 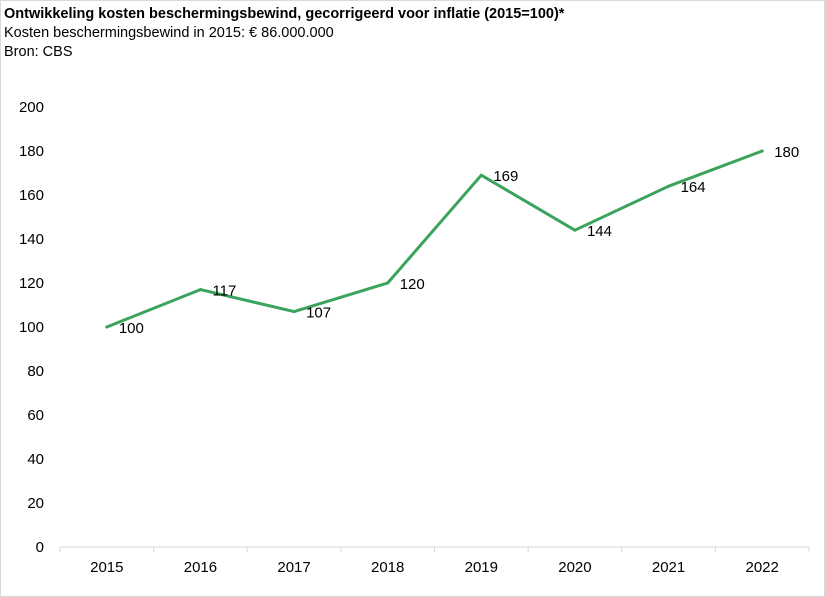 What do you see at coordinates (35, 459) in the screenshot?
I see `y-tick-label: 40` at bounding box center [35, 459].